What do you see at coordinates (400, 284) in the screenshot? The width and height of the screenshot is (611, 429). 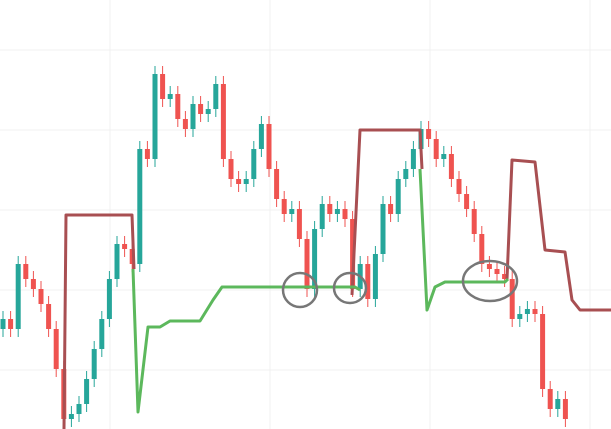 I see `annotations` at bounding box center [400, 284].